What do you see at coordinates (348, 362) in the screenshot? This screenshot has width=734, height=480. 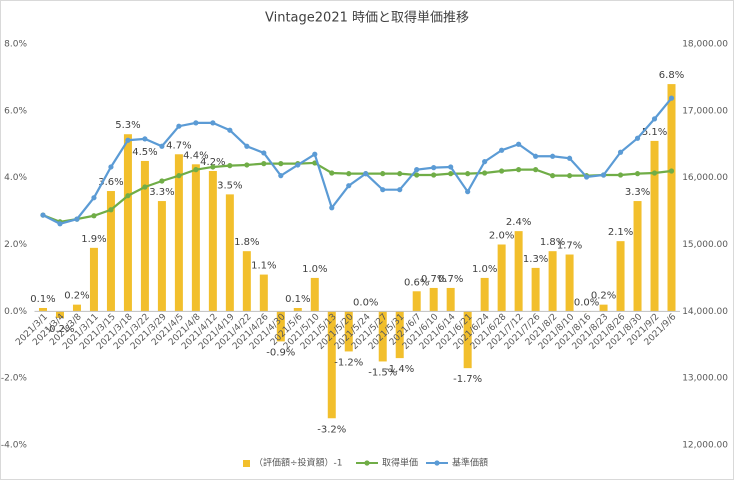 I see `data-label: -1.2%` at bounding box center [348, 362].